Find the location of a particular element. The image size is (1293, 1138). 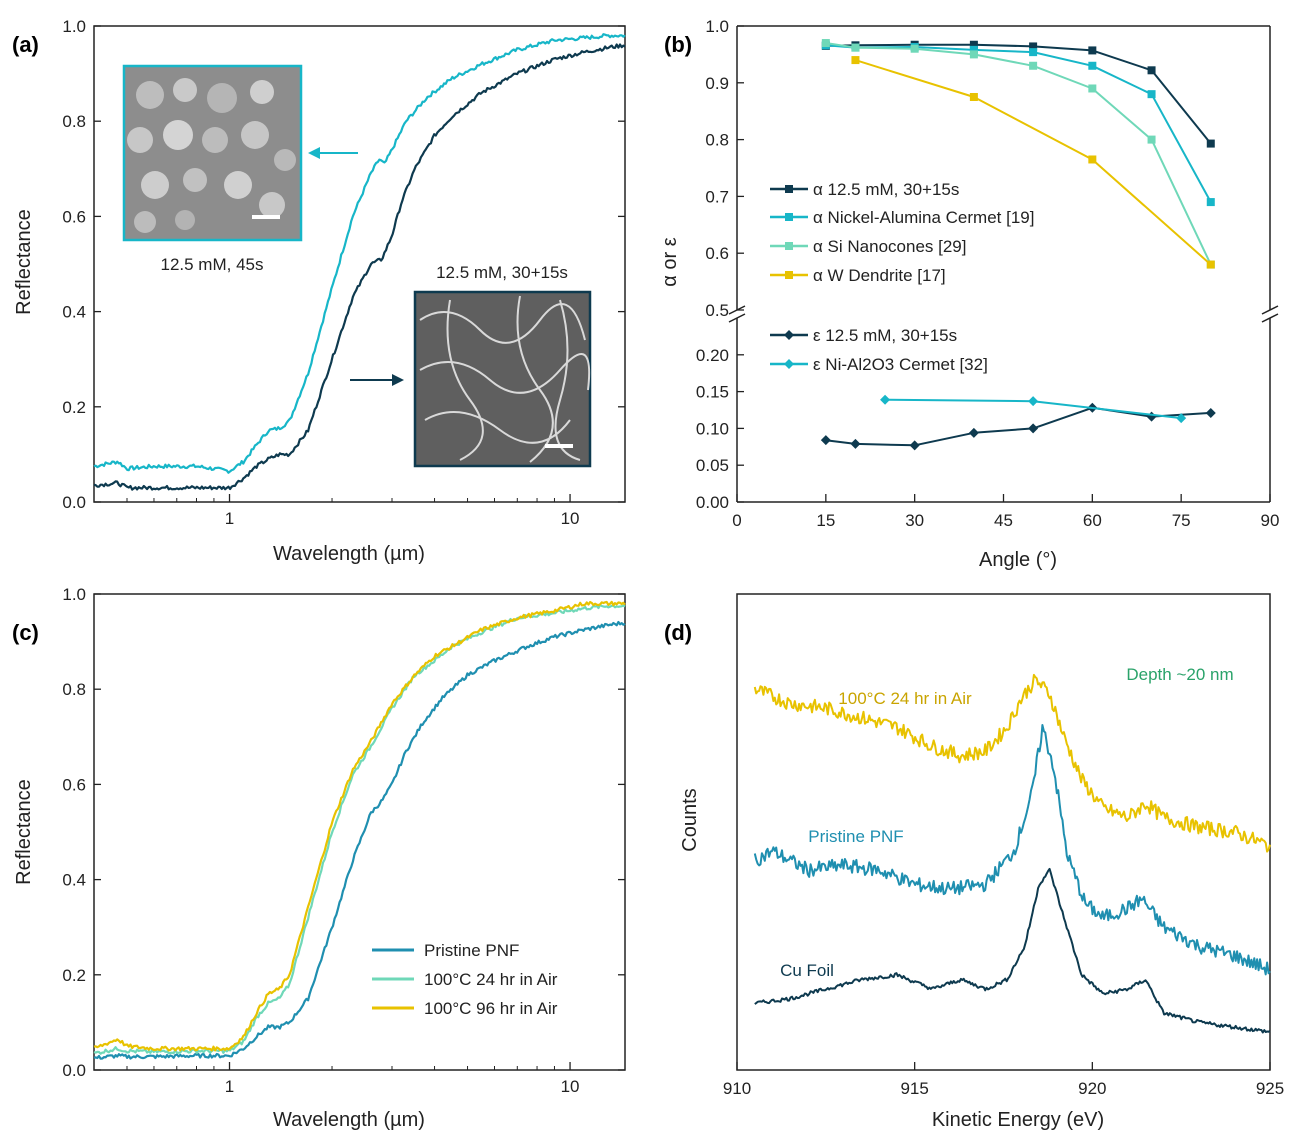

ytick-label-b-lower: 0.20 is located at coordinates (712, 355).